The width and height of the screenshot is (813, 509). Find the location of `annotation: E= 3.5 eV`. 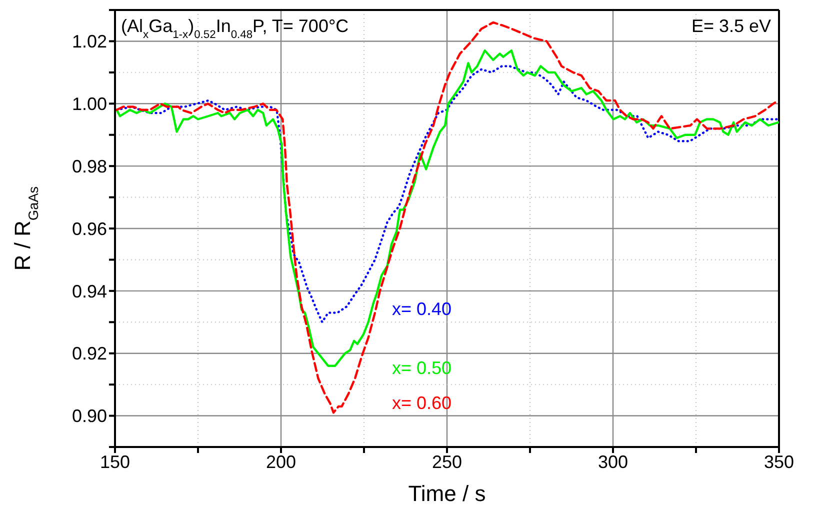

annotation: E= 3.5 eV is located at coordinates (731, 26).